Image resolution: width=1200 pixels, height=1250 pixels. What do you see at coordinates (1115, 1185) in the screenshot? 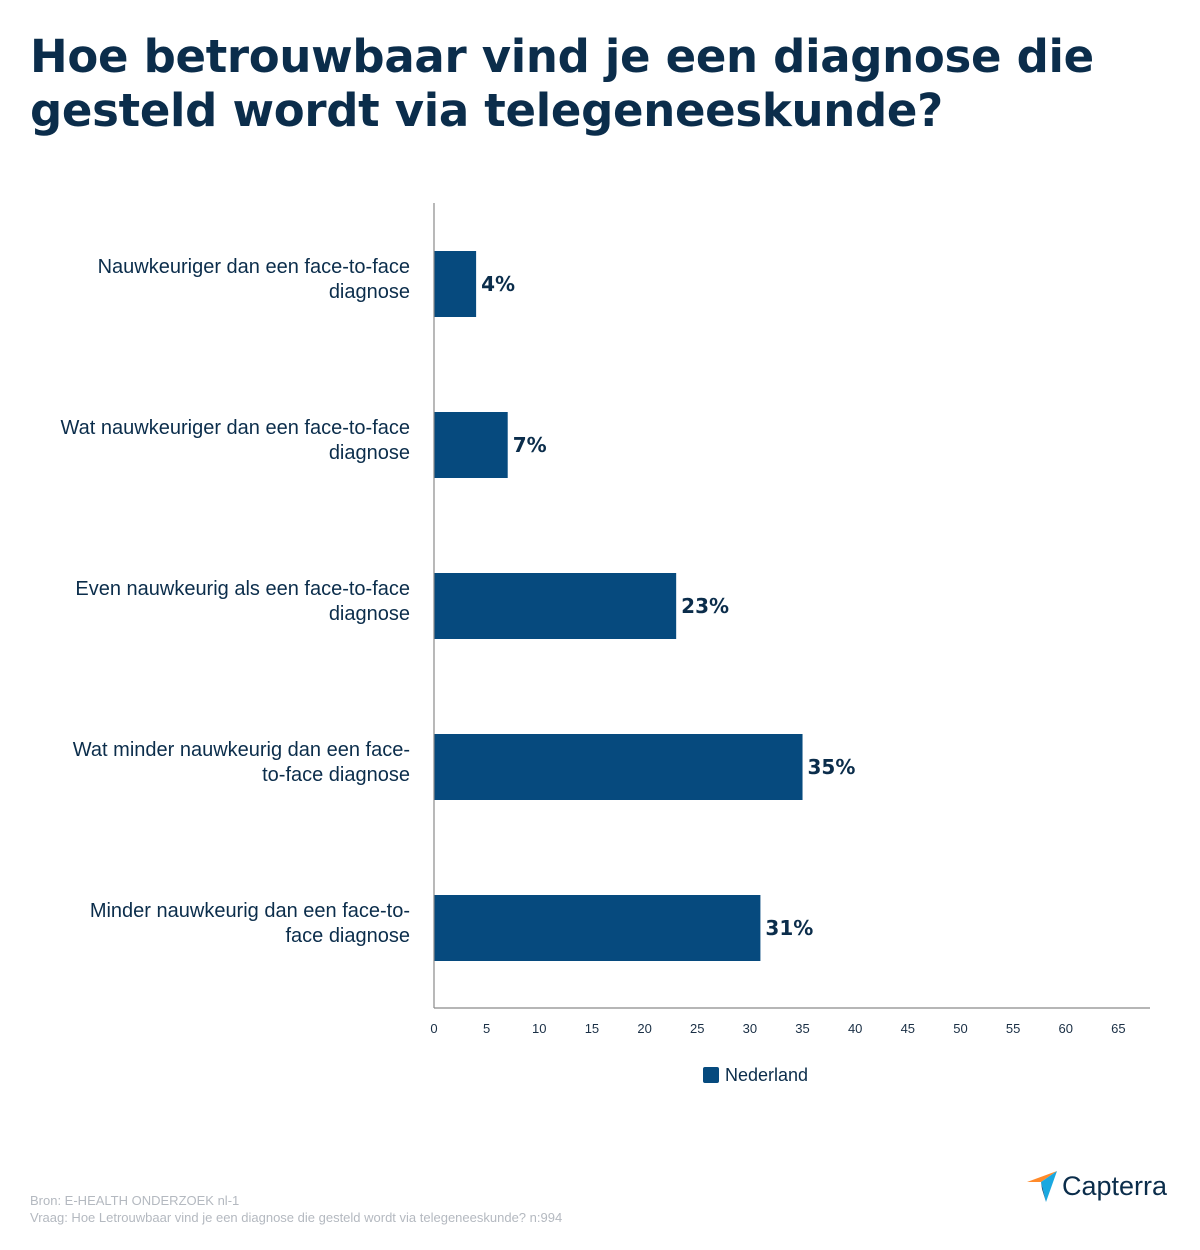
I see `brand-name: Capterra` at bounding box center [1115, 1185].